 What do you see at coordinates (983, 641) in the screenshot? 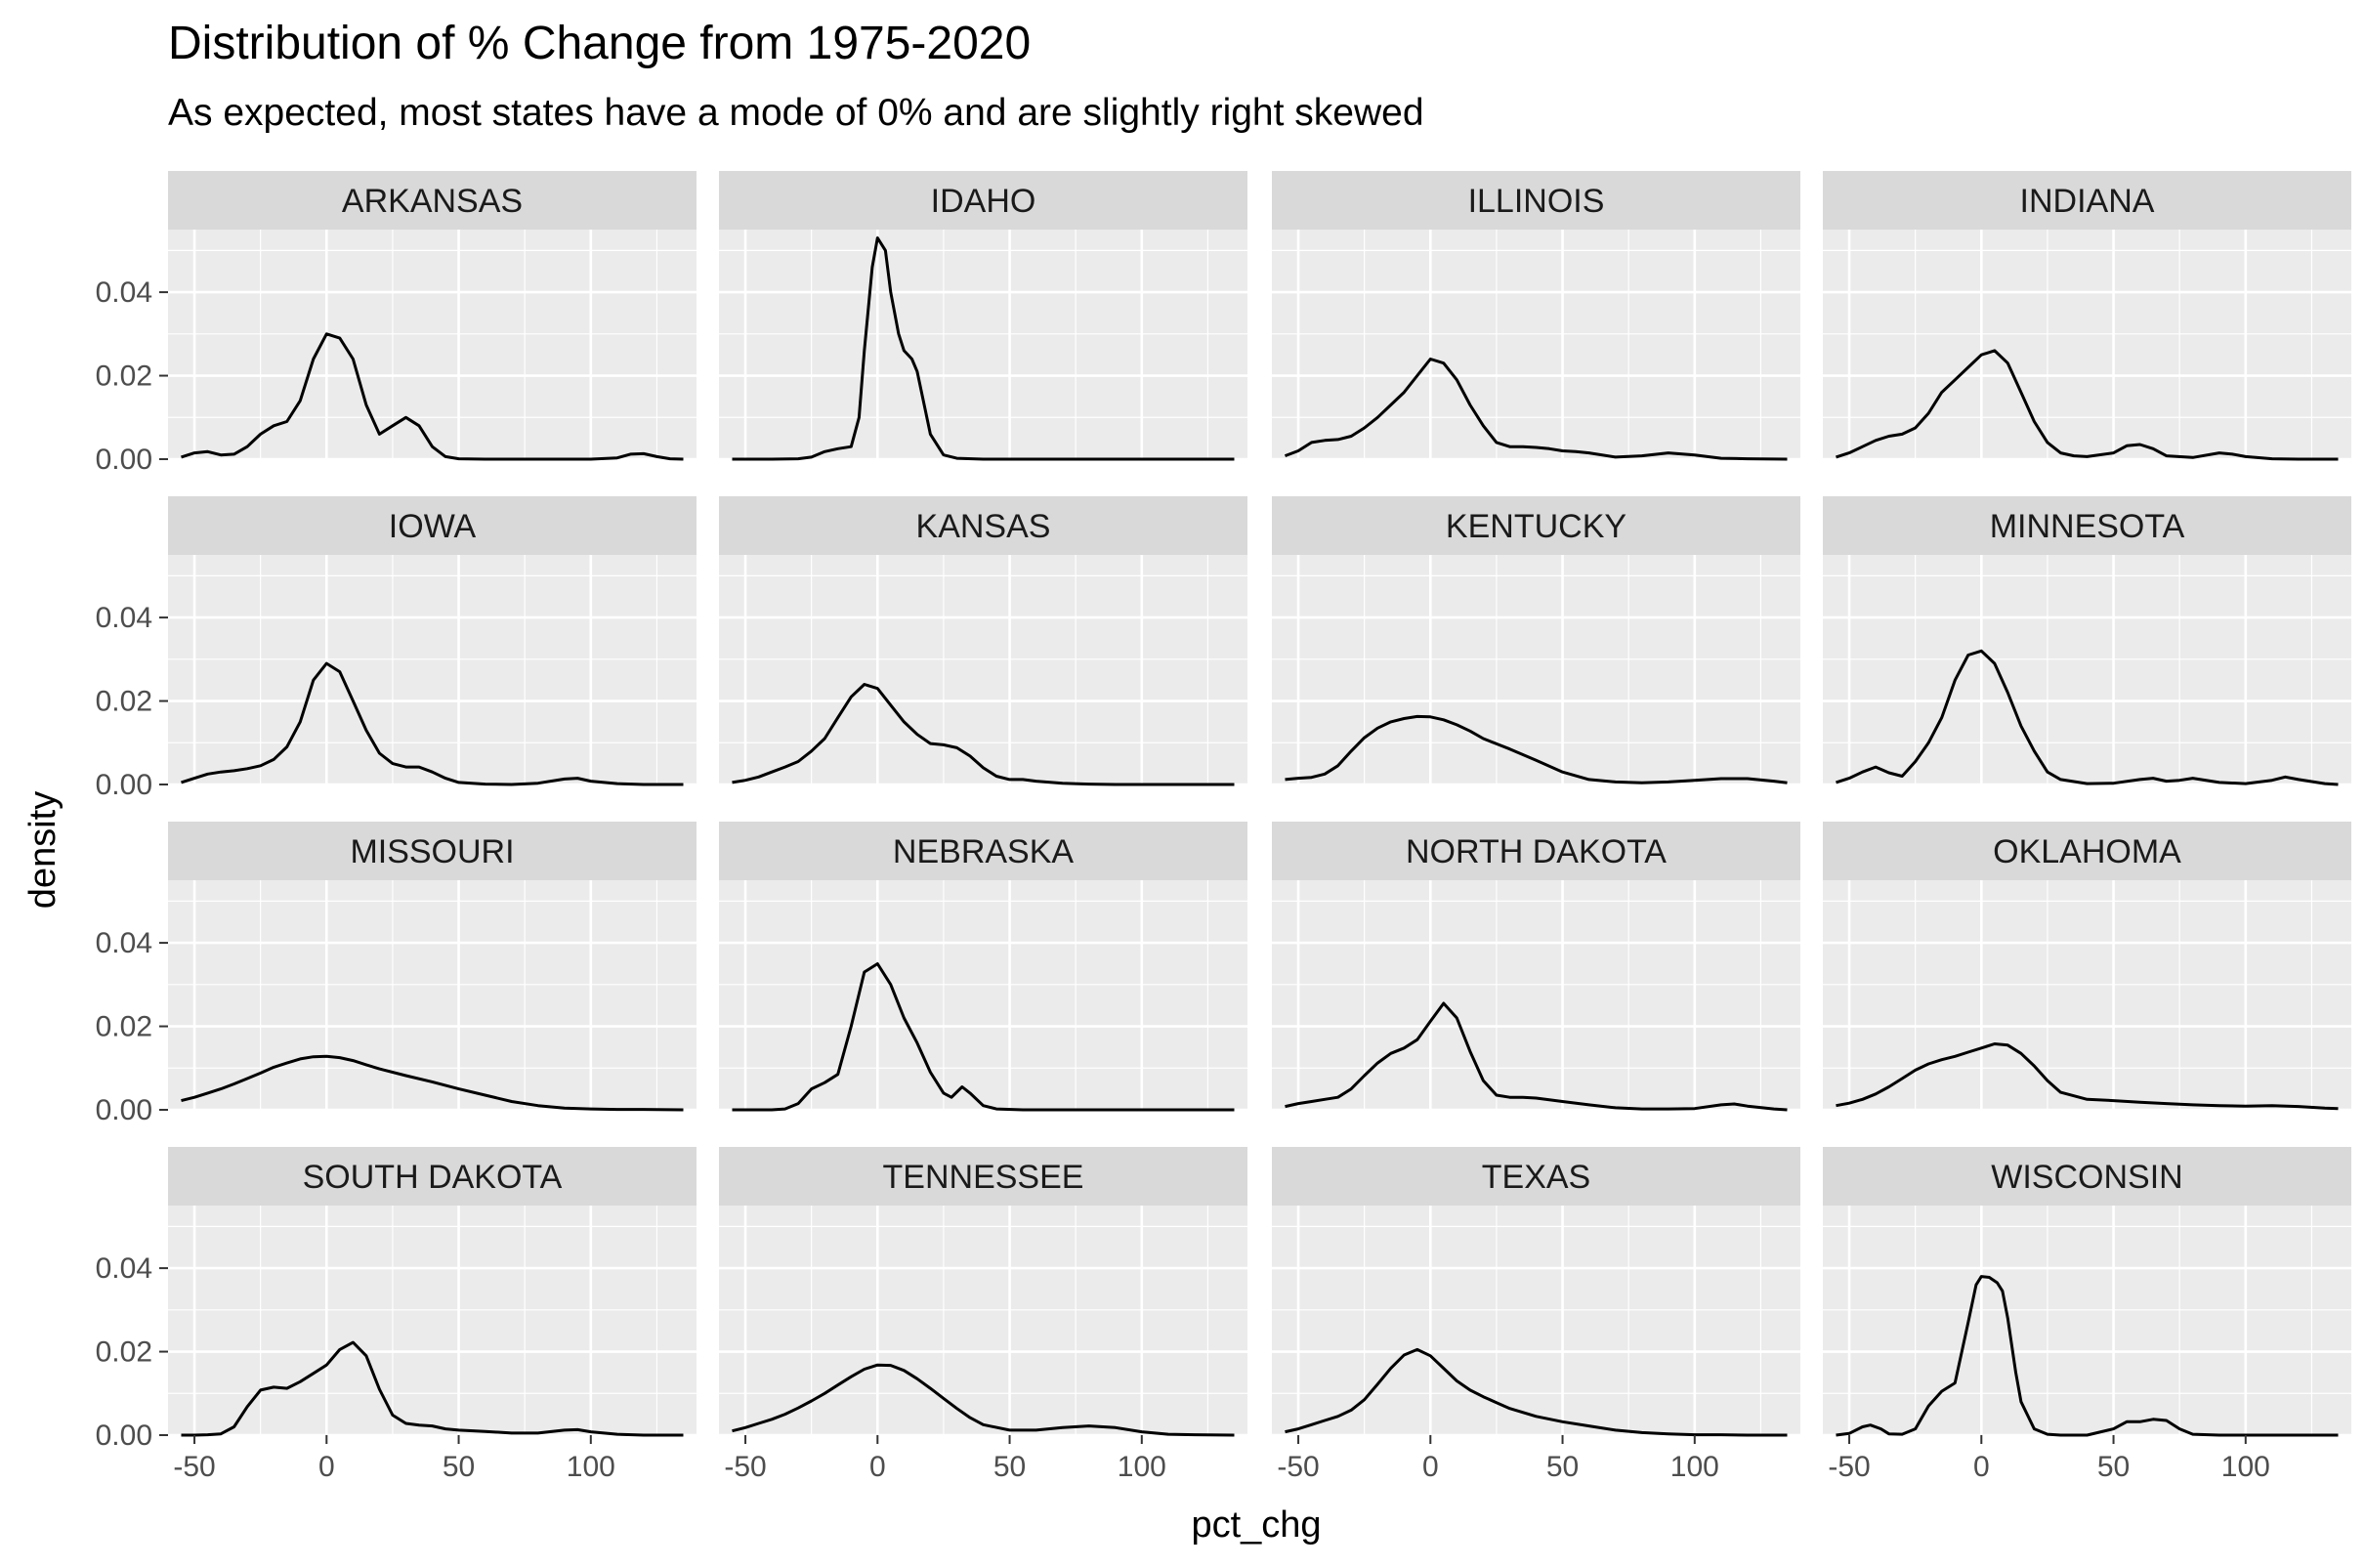
I see `facet-panel-kansas: KANSAS` at bounding box center [983, 641].